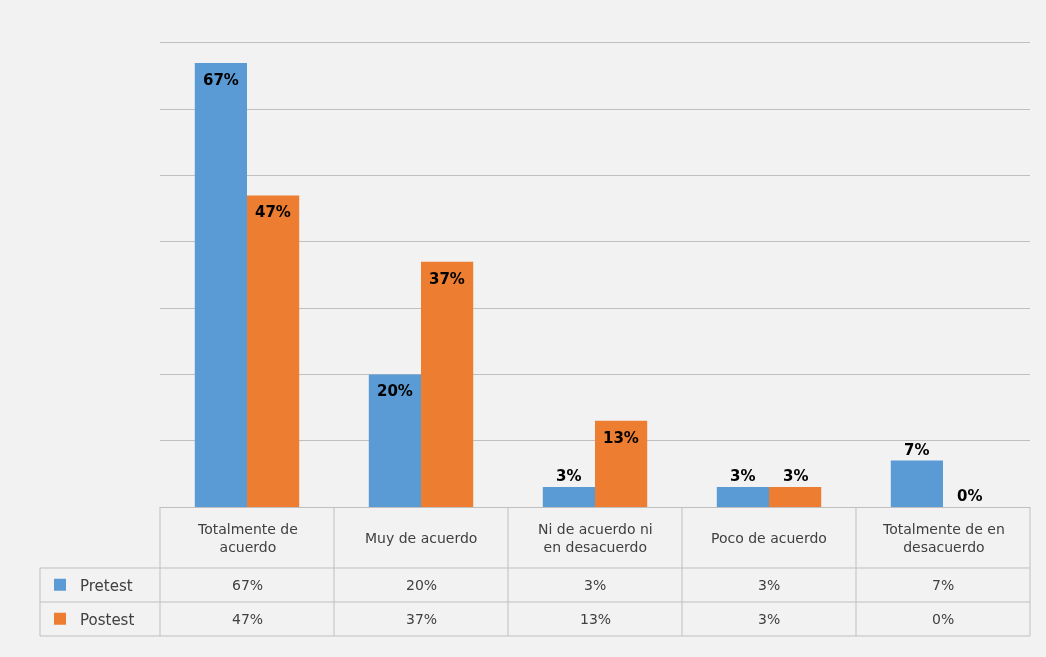  Describe the element at coordinates (221, 80) in the screenshot. I see `text: 67%` at that location.